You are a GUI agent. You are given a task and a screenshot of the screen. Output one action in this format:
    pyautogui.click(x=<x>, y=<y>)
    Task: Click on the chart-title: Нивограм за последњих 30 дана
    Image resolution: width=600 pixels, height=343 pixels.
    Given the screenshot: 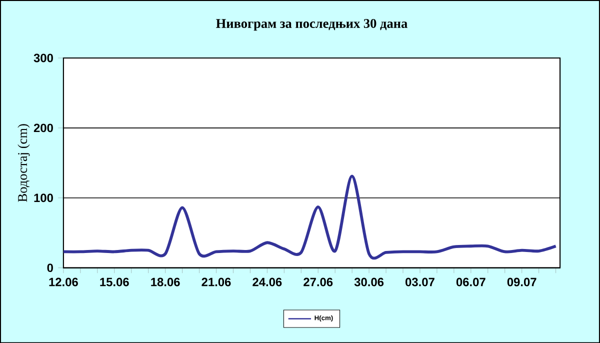 What is the action you would take?
    pyautogui.click(x=312, y=24)
    